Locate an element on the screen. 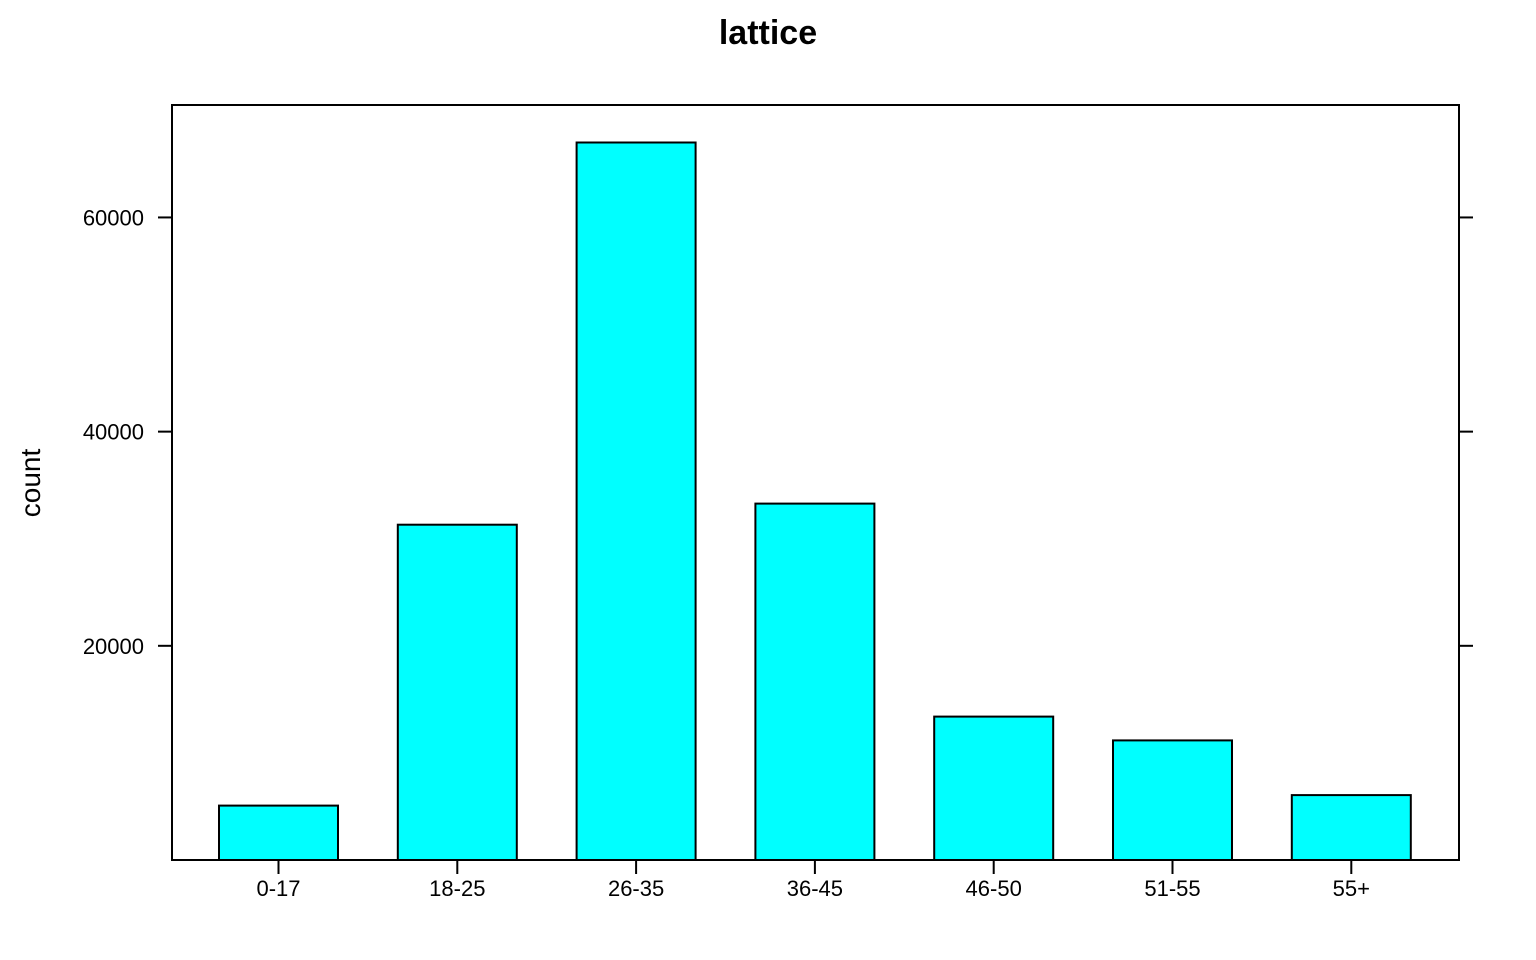 The width and height of the screenshot is (1536, 960). y-tick-label-40000: 40000 is located at coordinates (113, 432).